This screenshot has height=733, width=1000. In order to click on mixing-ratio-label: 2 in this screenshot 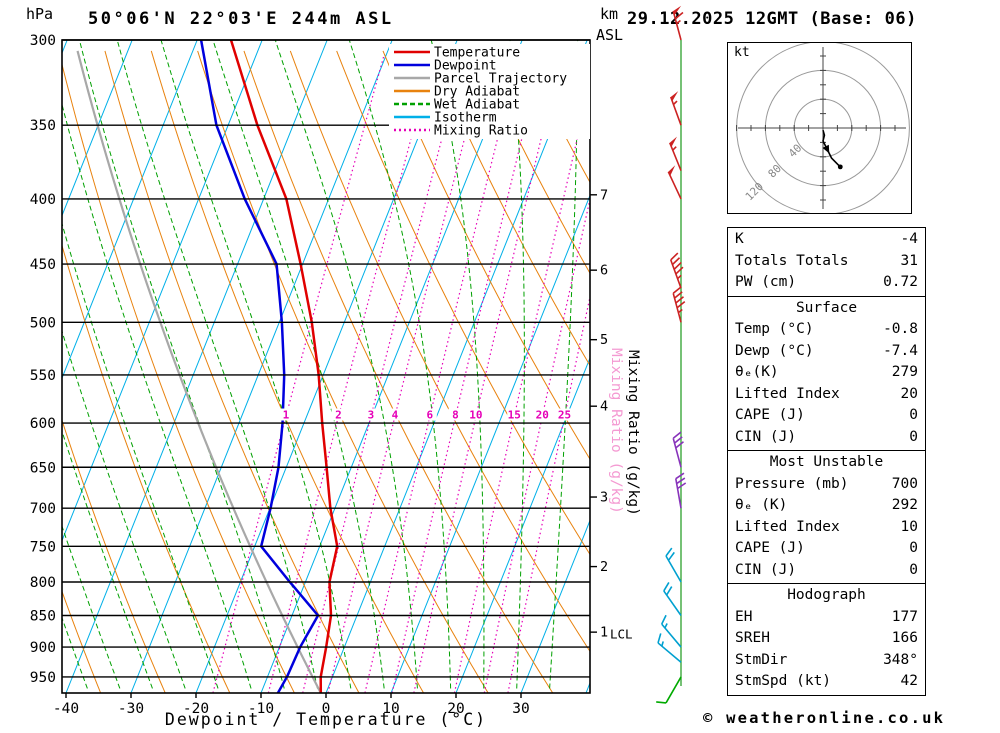, I will do `click(338, 415)`.